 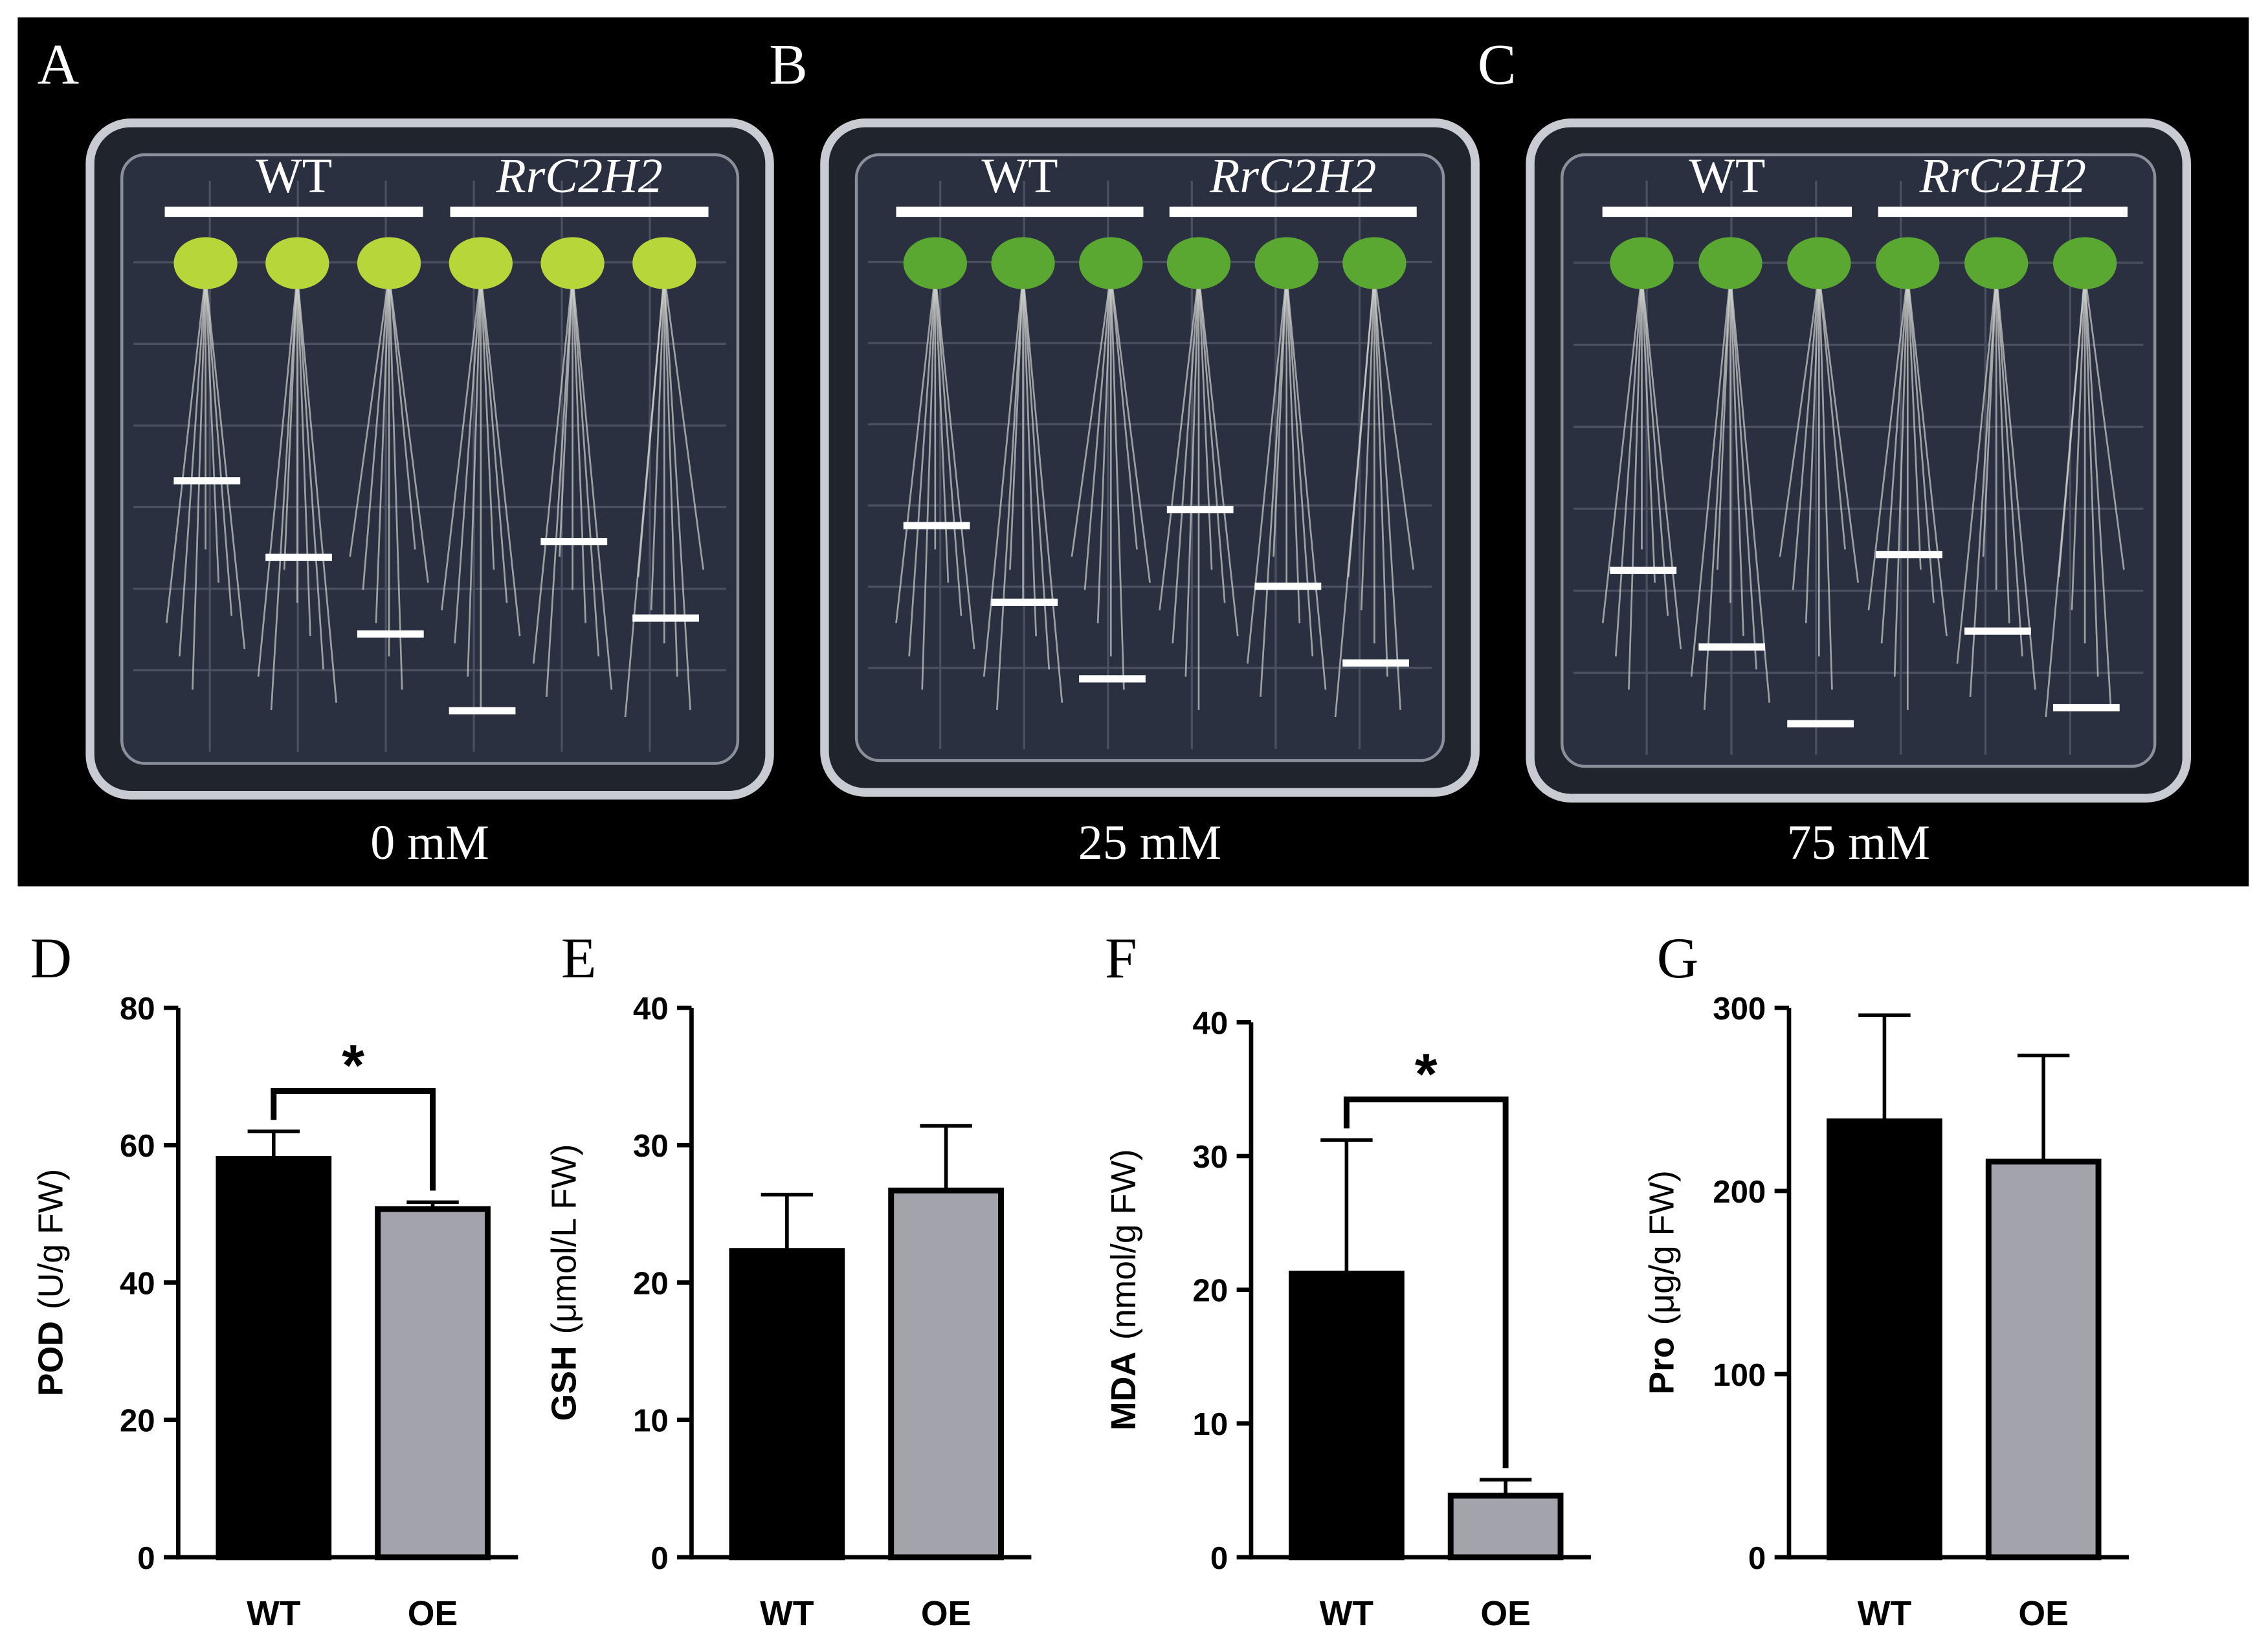 What do you see at coordinates (137, 1146) in the screenshot?
I see `y-tick-label: 60` at bounding box center [137, 1146].